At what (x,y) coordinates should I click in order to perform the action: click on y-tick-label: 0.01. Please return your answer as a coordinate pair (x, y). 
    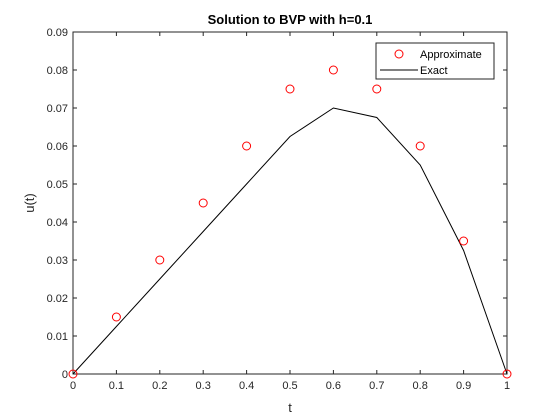
    Looking at the image, I should click on (57, 337).